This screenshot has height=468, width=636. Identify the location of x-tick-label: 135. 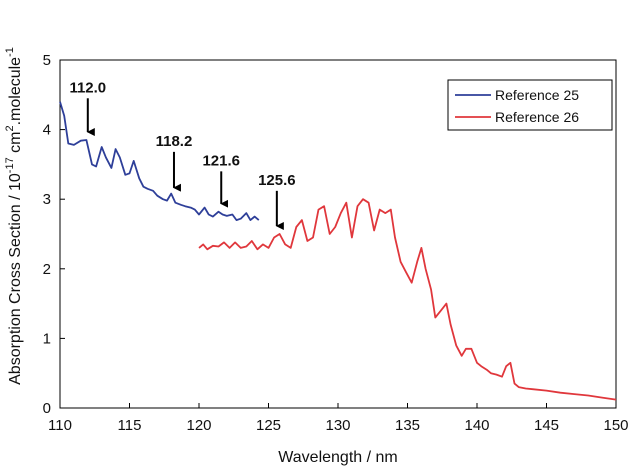
(407, 425).